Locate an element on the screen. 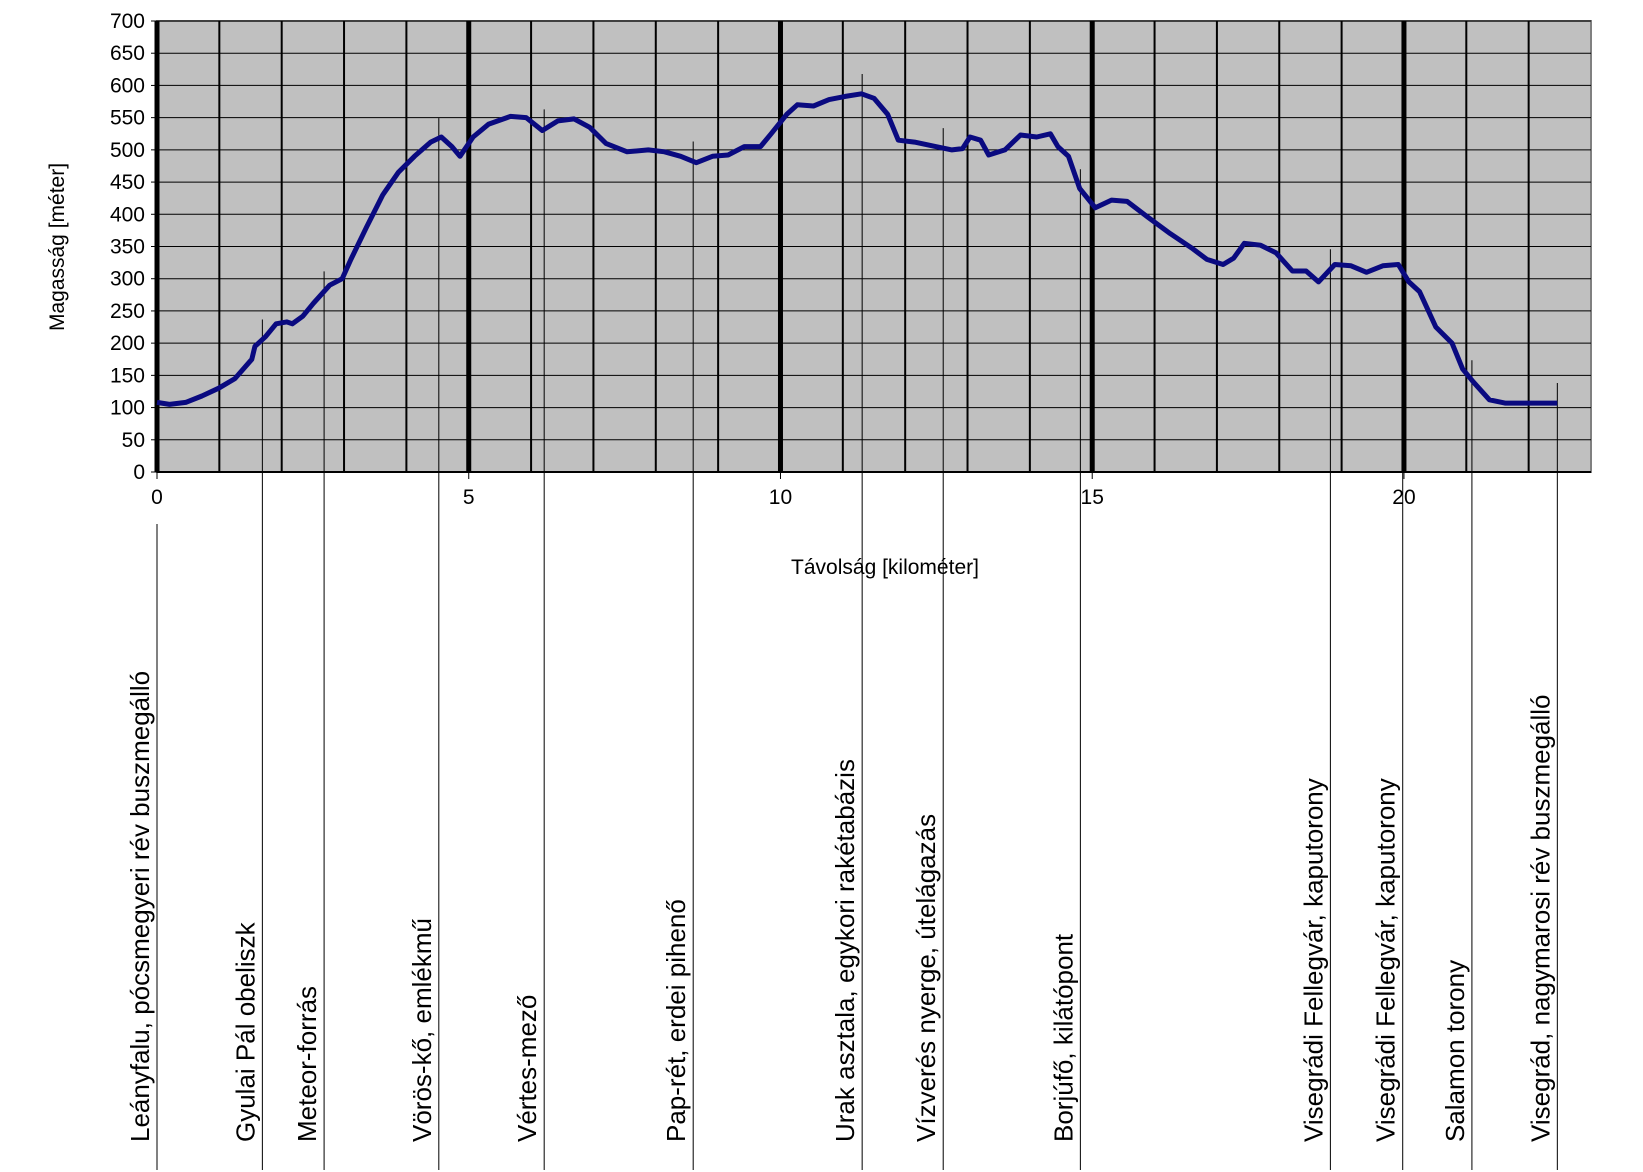 This screenshot has width=1643, height=1172. x-tick-label: 0 is located at coordinates (157, 497).